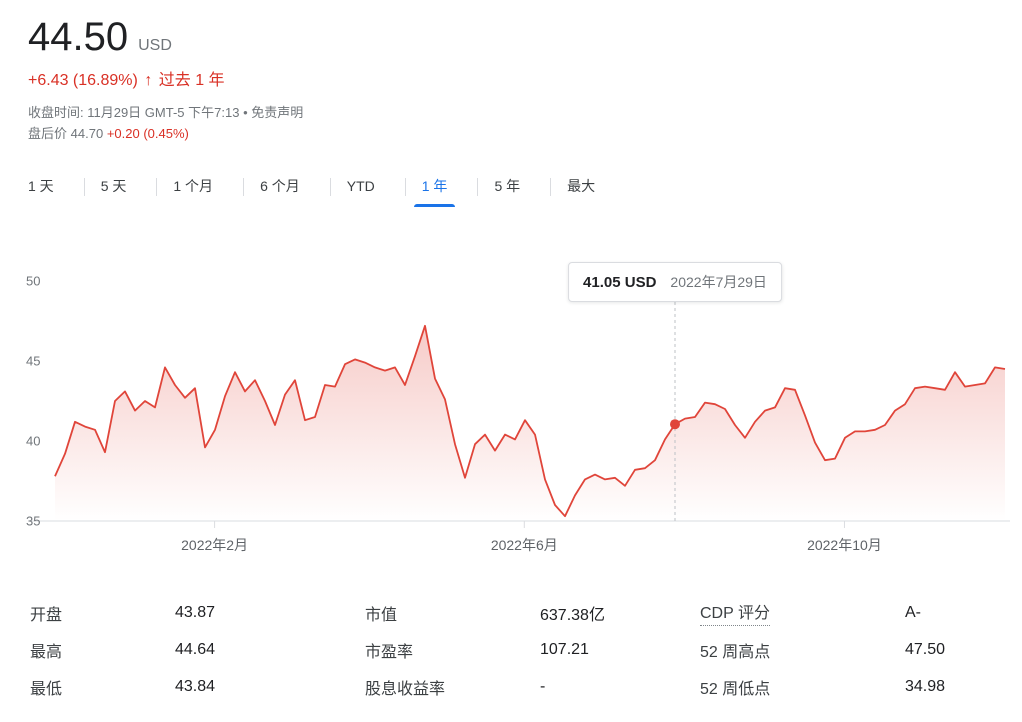  I want to click on stat-value: 43.84, so click(195, 686).